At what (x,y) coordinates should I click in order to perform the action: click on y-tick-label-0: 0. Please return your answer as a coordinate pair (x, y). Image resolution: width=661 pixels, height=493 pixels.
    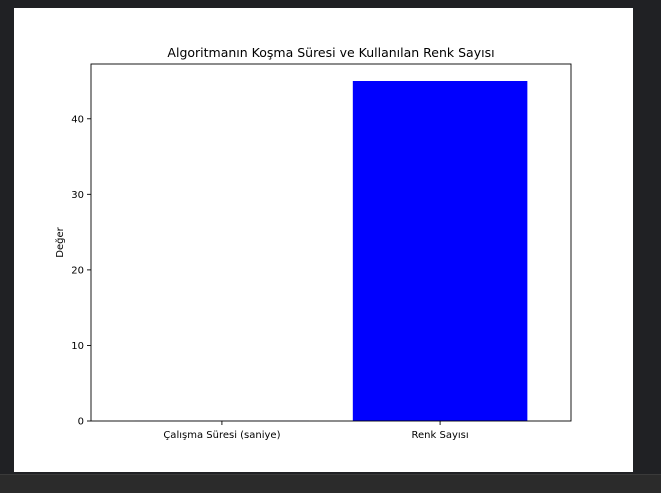
    Looking at the image, I should click on (81, 422).